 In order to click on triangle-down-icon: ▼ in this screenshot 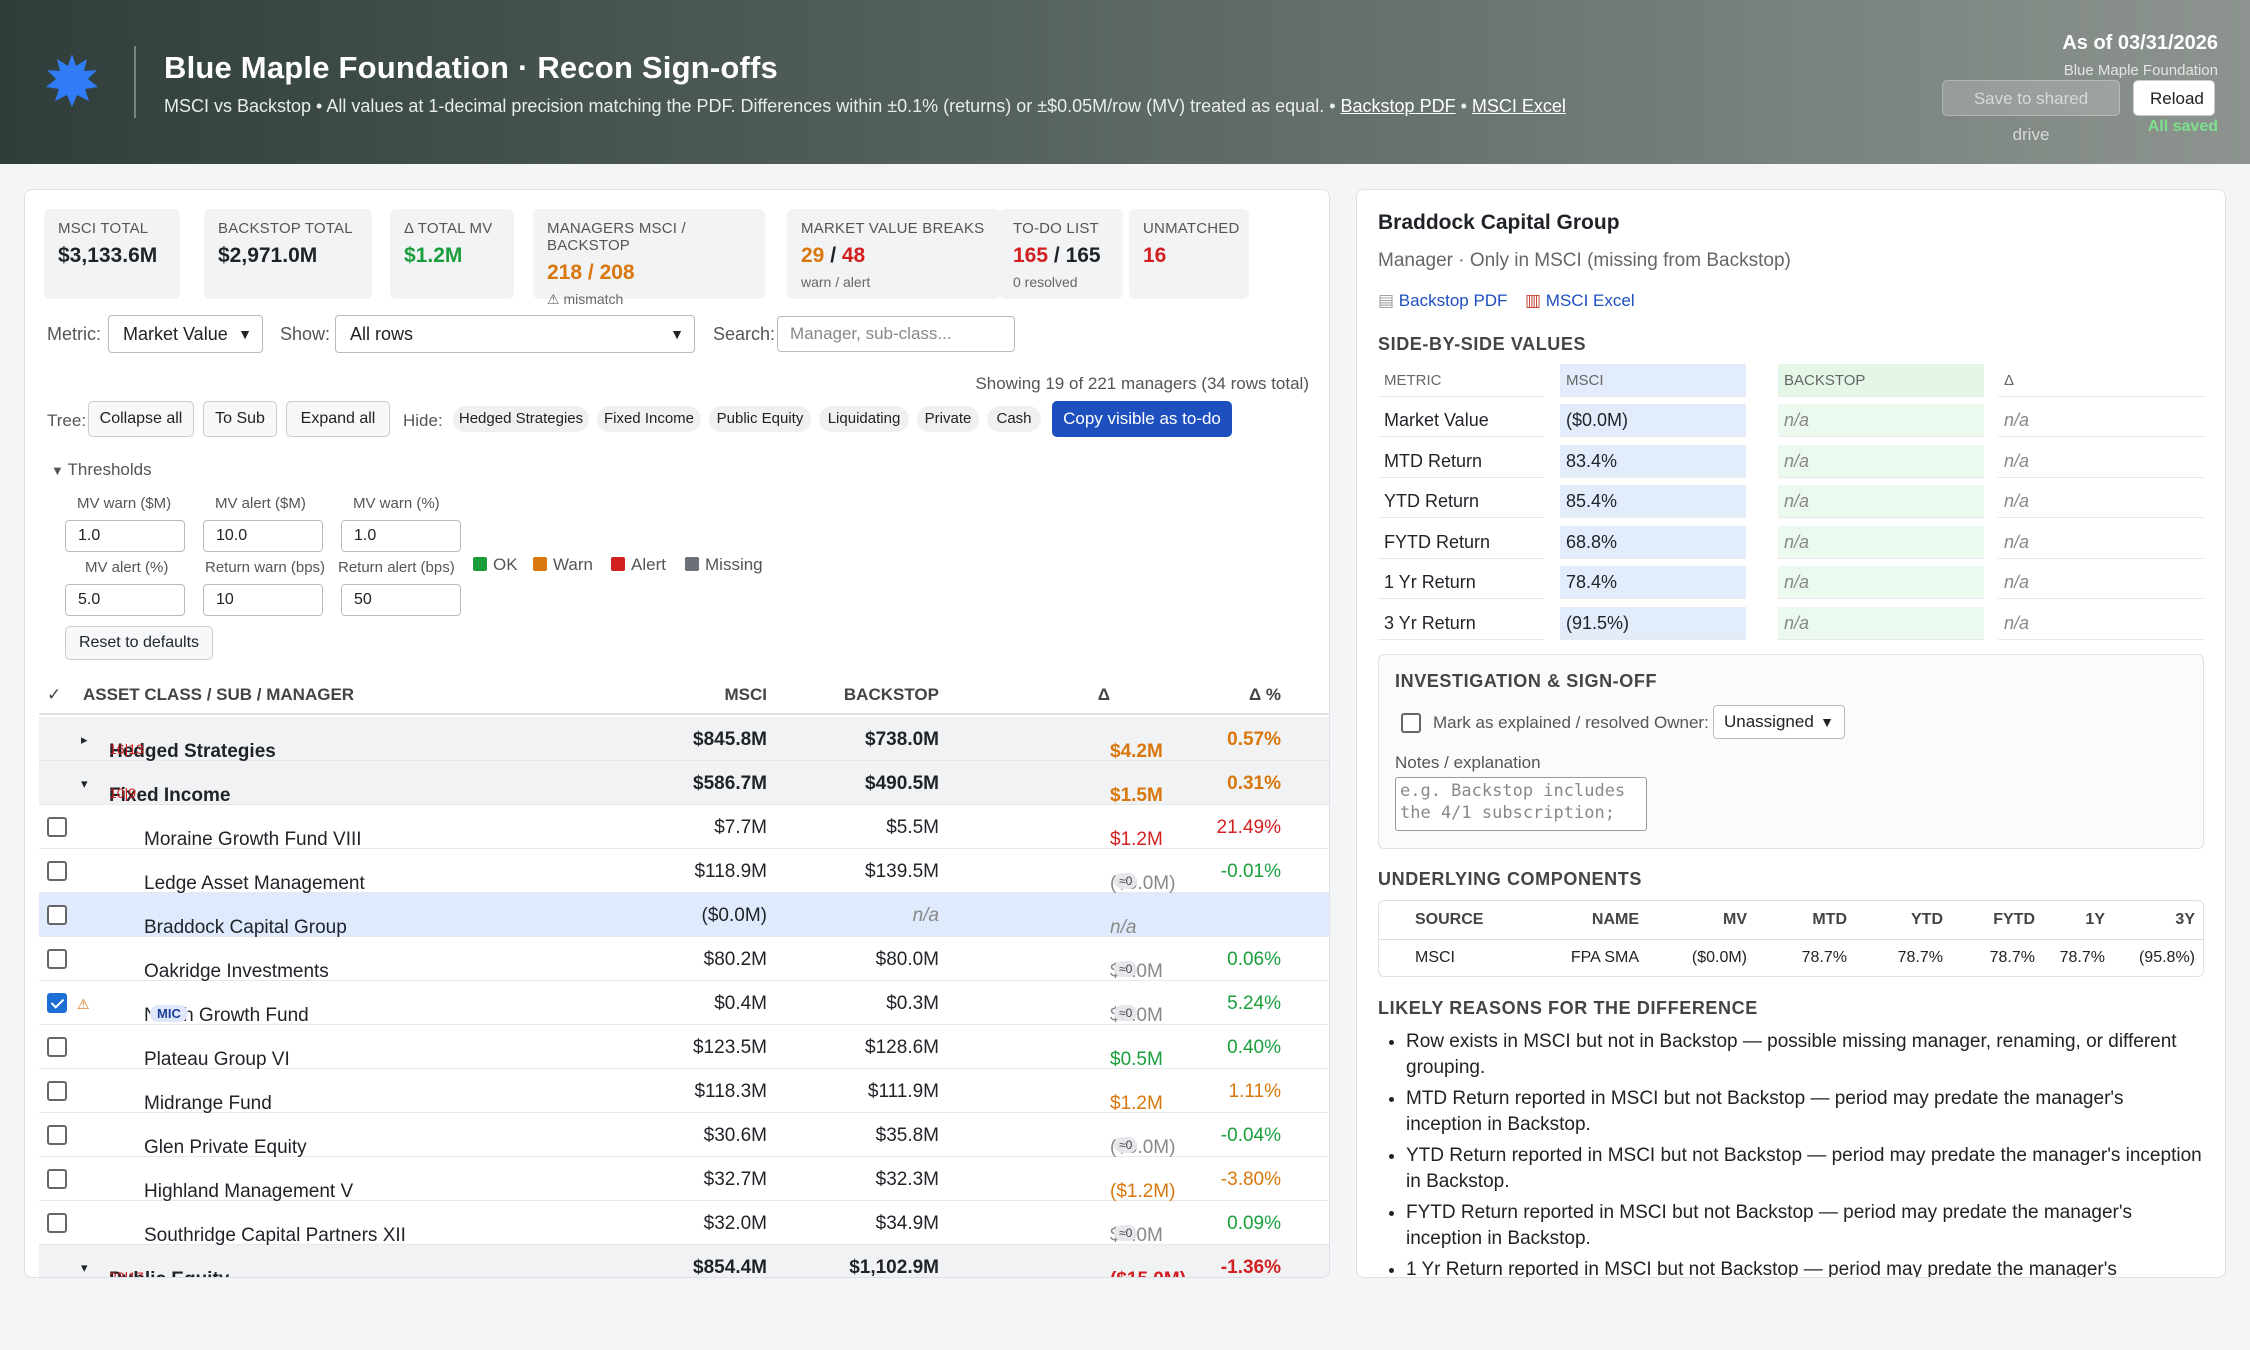, I will do `click(59, 470)`.